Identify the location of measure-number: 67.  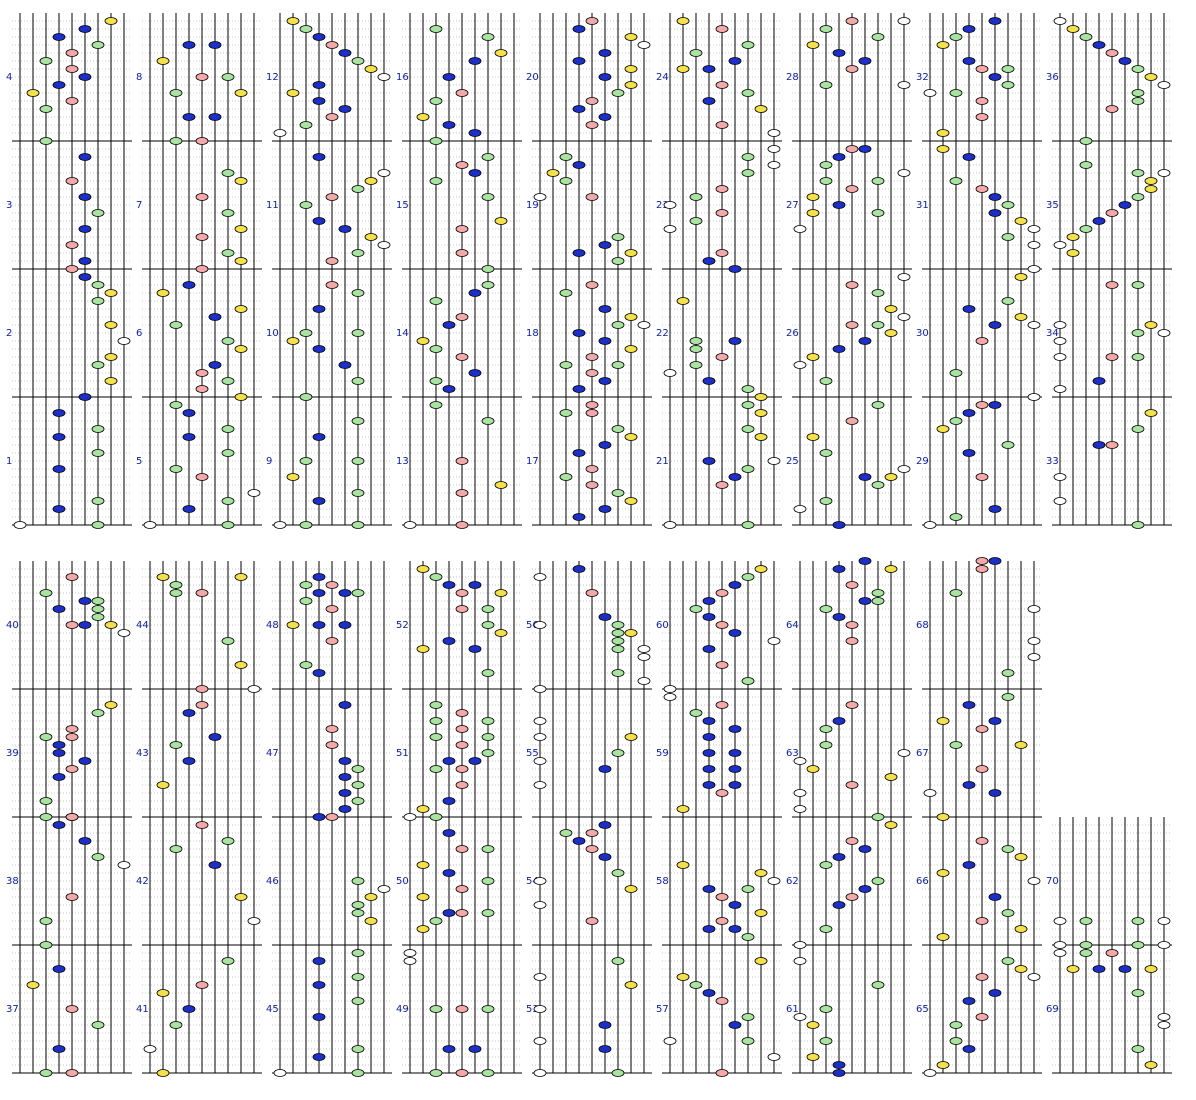
(922, 753).